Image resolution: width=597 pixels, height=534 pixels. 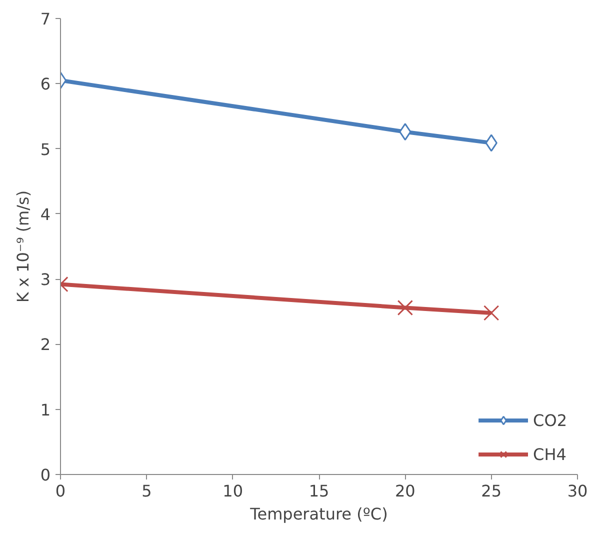 What do you see at coordinates (233, 491) in the screenshot?
I see `x-tick-label: 10` at bounding box center [233, 491].